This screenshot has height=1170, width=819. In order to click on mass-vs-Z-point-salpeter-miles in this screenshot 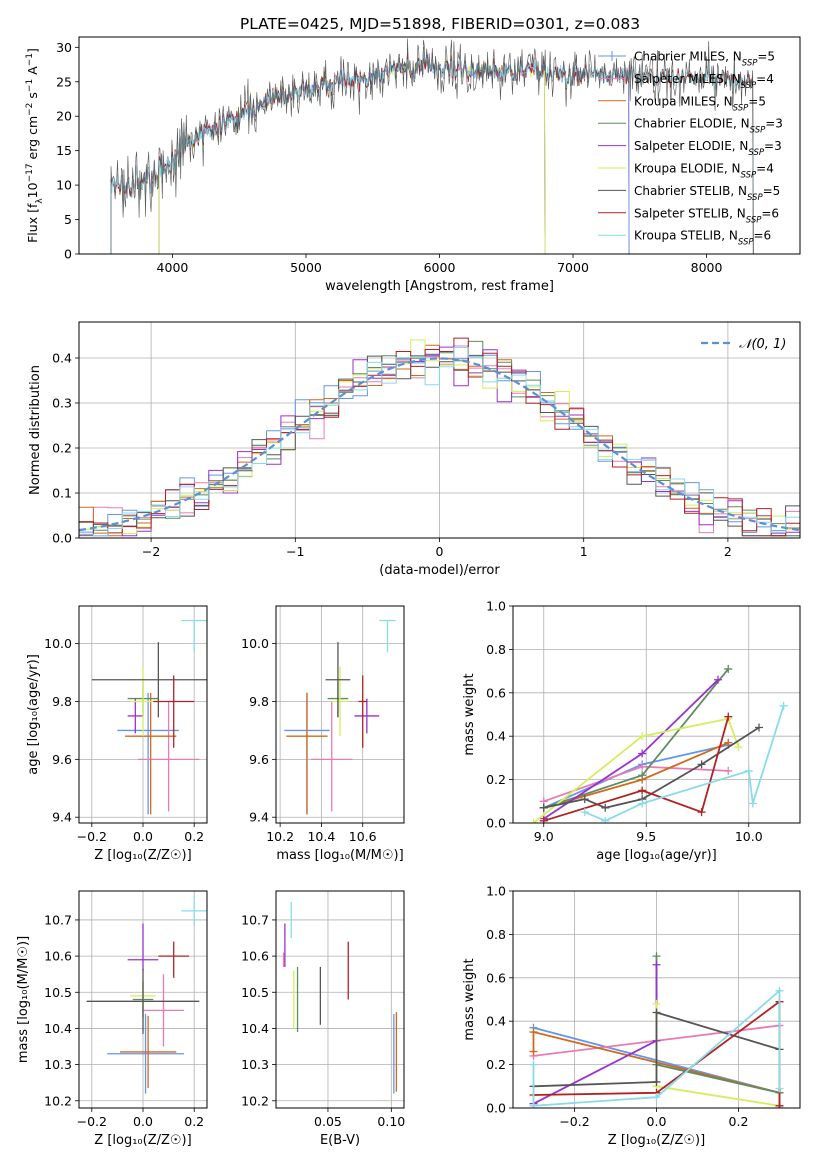, I will do `click(163, 1010)`.